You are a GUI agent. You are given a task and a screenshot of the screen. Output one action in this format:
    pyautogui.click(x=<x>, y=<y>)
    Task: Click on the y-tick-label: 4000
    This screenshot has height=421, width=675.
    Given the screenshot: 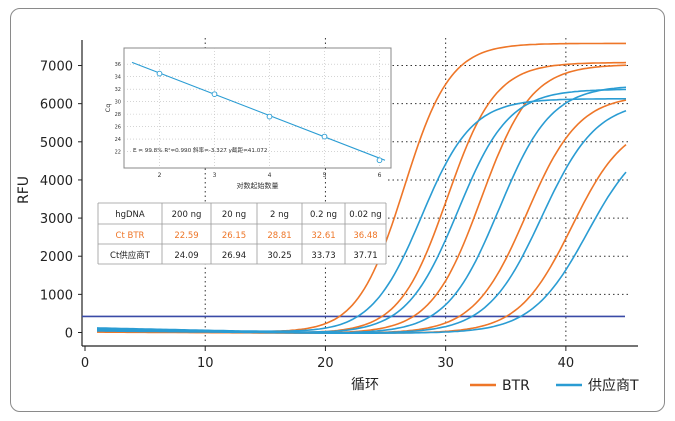 What is the action you would take?
    pyautogui.click(x=56, y=181)
    